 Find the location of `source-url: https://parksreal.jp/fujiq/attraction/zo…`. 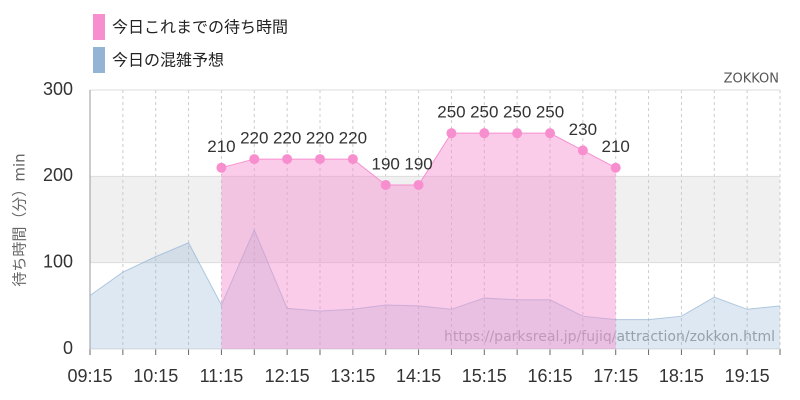

source-url: https://parksreal.jp/fujiq/attraction/zo… is located at coordinates (609, 337).